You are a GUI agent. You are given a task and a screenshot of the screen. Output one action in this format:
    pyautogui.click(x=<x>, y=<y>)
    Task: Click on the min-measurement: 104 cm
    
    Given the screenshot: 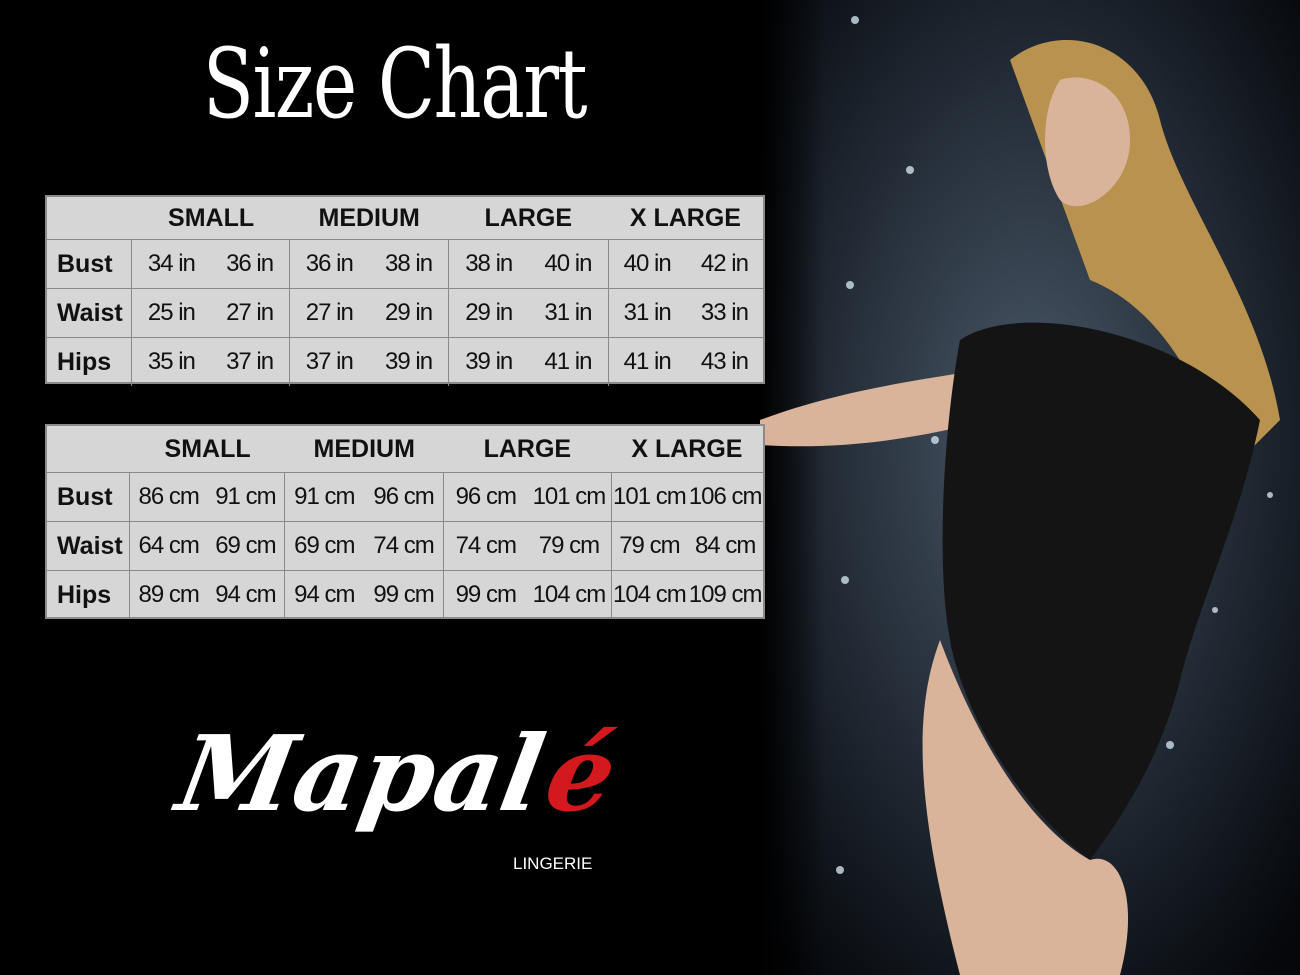 What is the action you would take?
    pyautogui.click(x=650, y=594)
    